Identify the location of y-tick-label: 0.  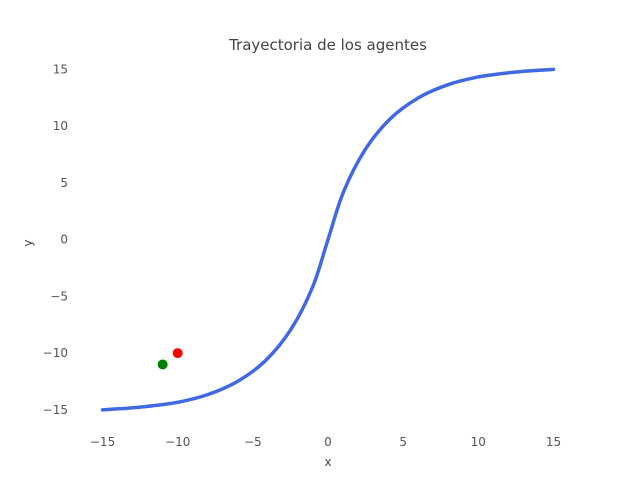
(64, 240).